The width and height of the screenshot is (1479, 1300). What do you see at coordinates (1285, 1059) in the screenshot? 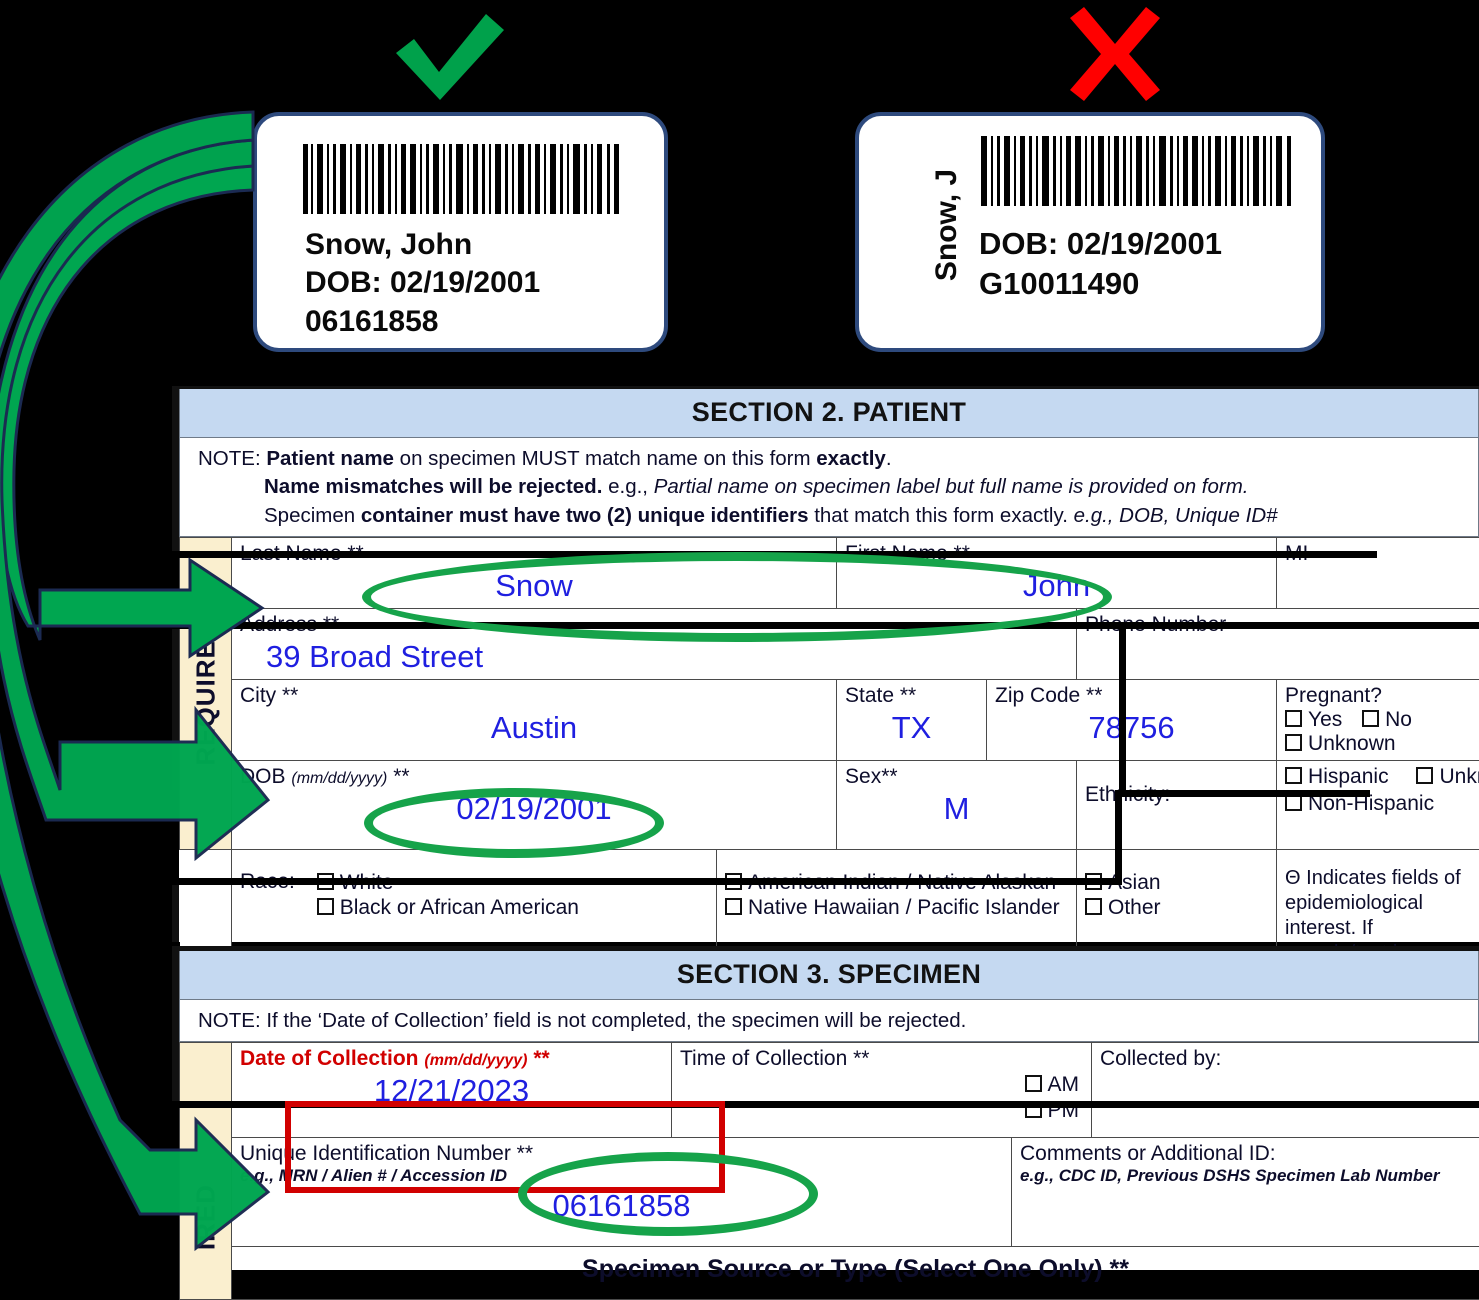
I see `collected-by-label: Collected by:` at bounding box center [1285, 1059].